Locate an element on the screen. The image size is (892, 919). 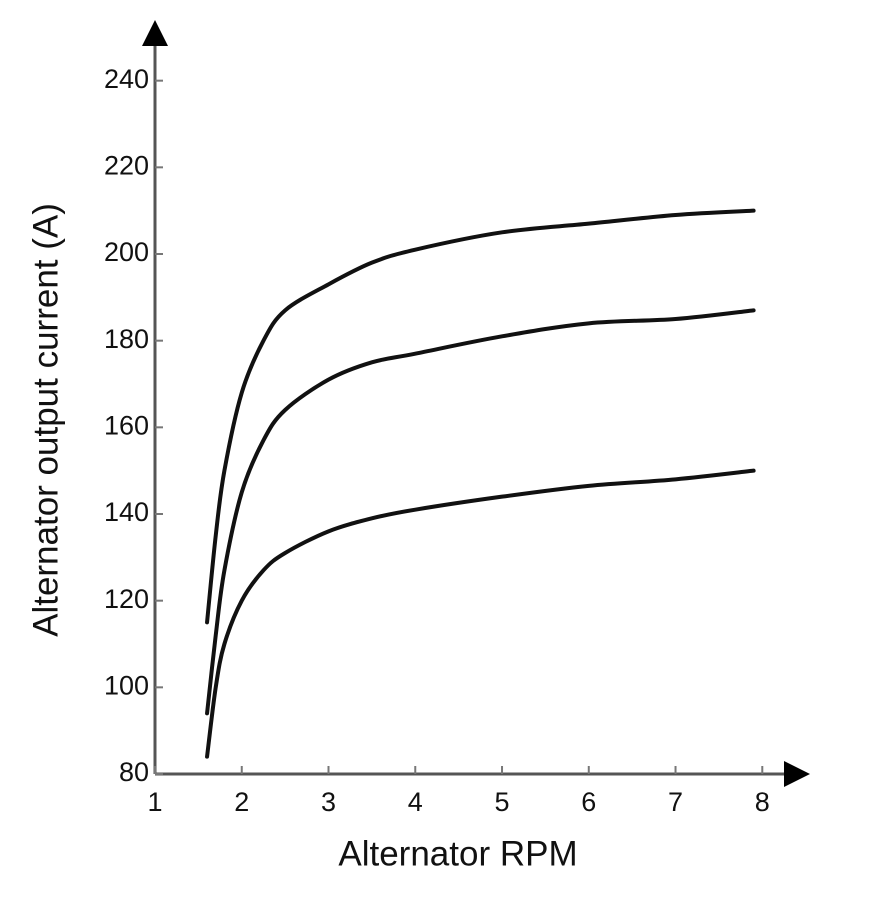
x-tick-label: 6 is located at coordinates (588, 802).